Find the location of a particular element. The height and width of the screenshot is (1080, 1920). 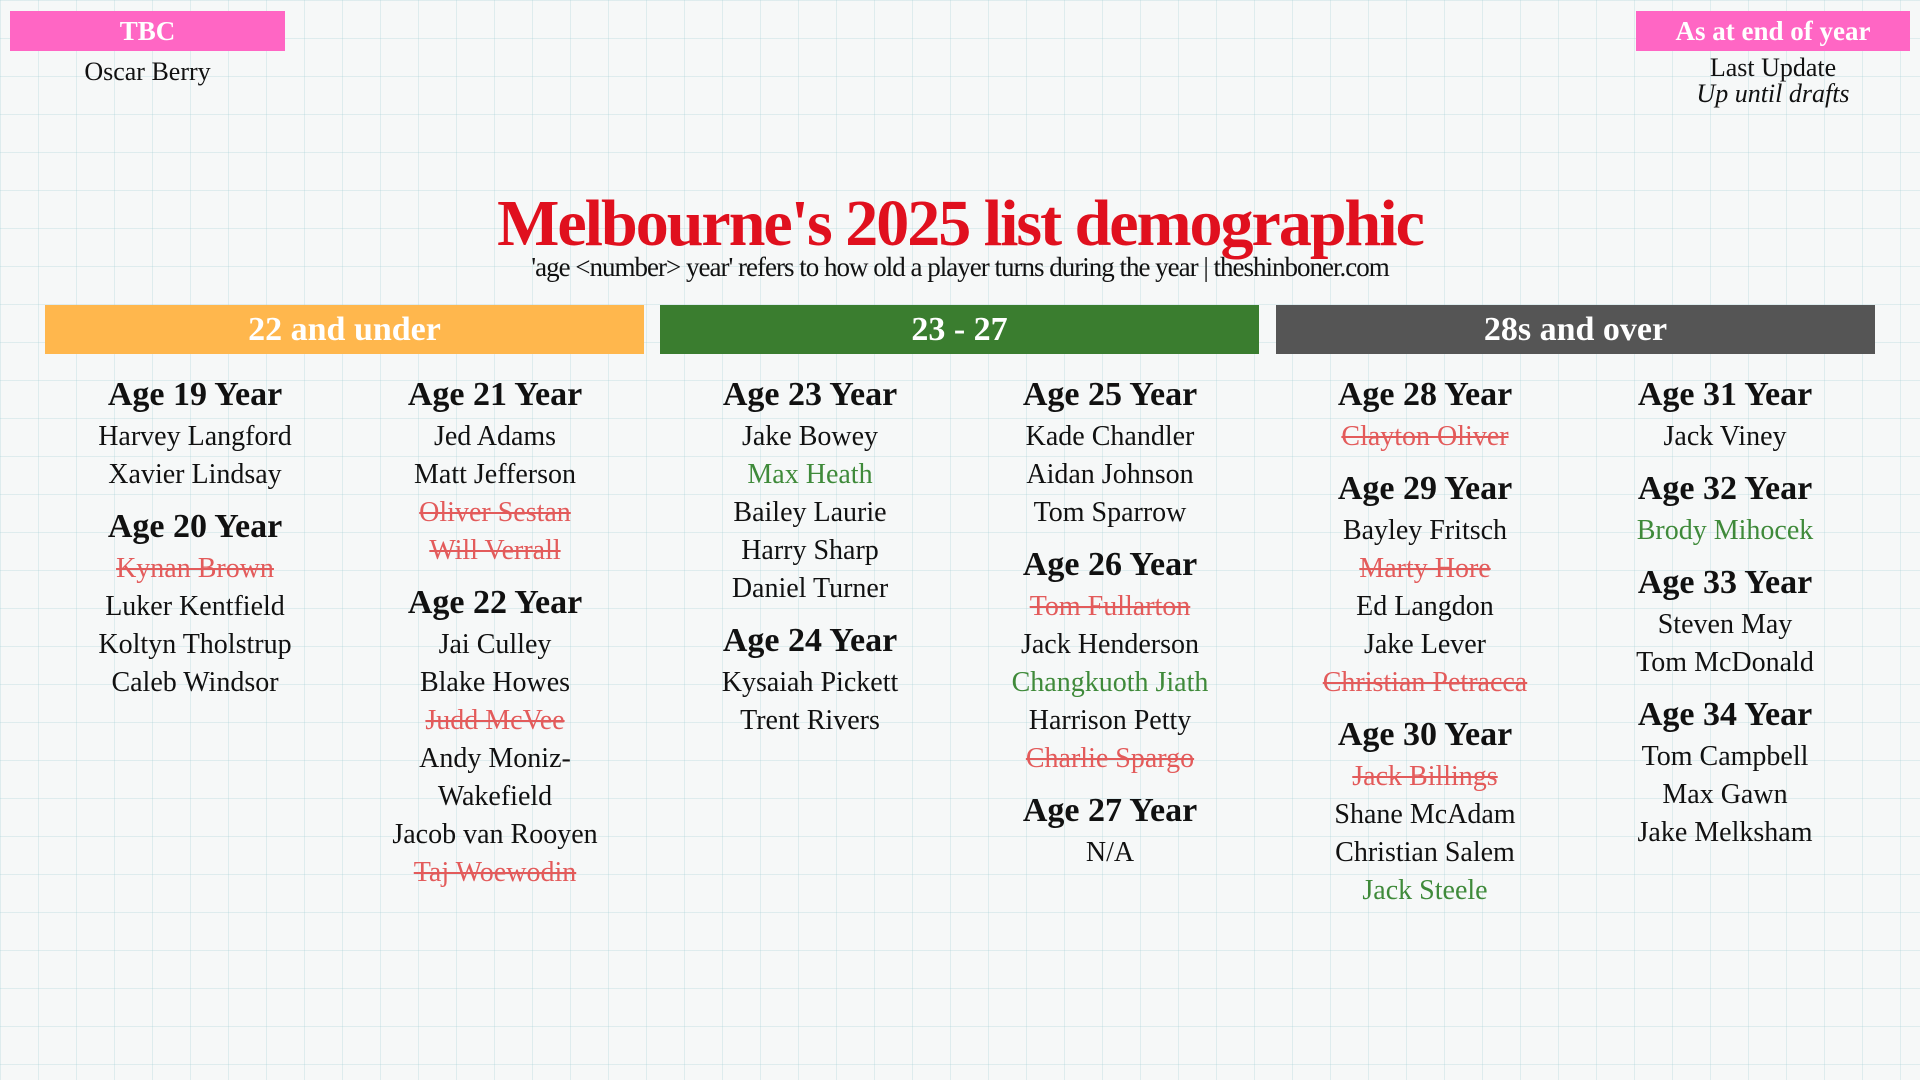

age-group: Age 31 Year Jack Viney is located at coordinates (1725, 414).